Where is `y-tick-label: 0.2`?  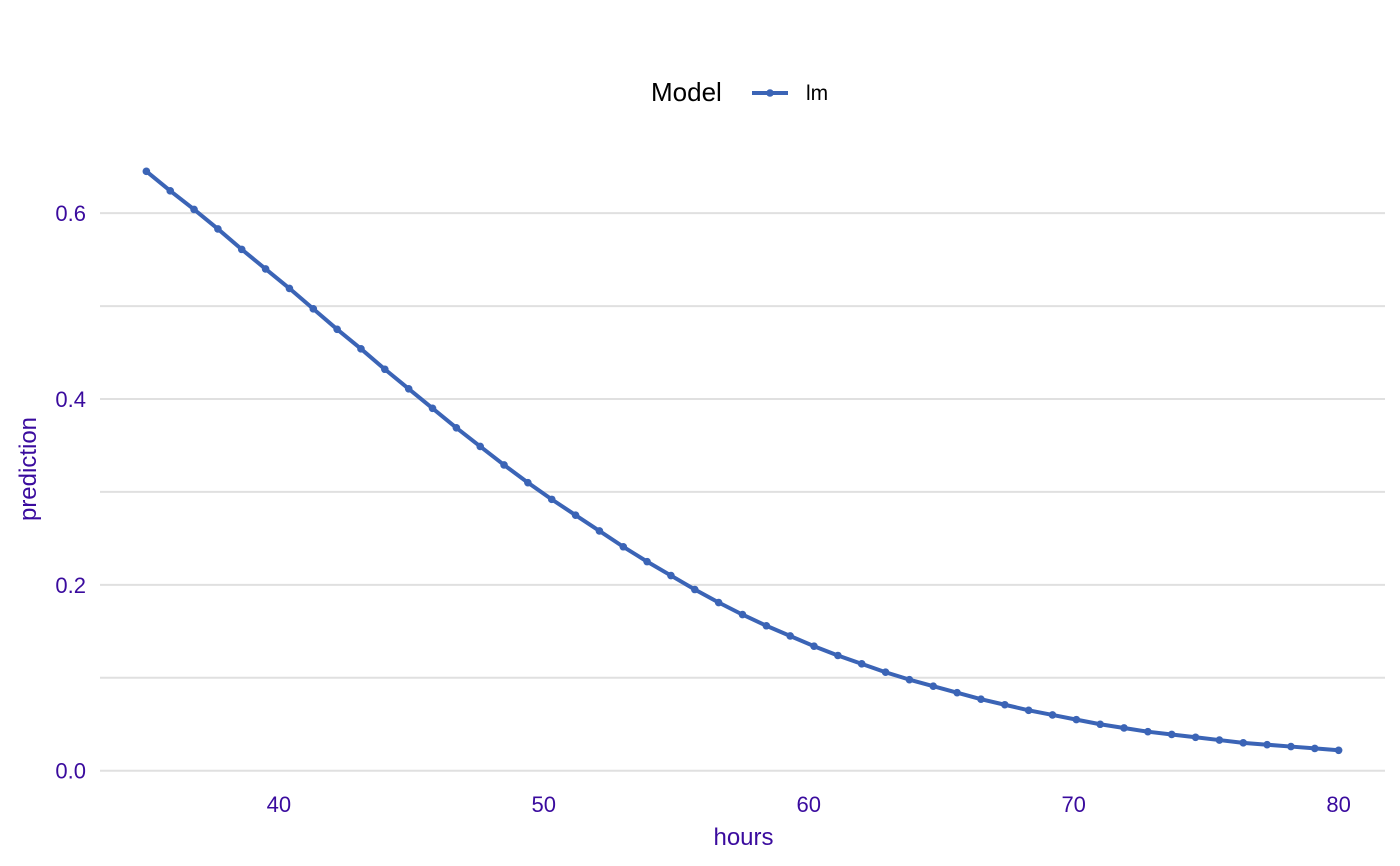
y-tick-label: 0.2 is located at coordinates (70, 585).